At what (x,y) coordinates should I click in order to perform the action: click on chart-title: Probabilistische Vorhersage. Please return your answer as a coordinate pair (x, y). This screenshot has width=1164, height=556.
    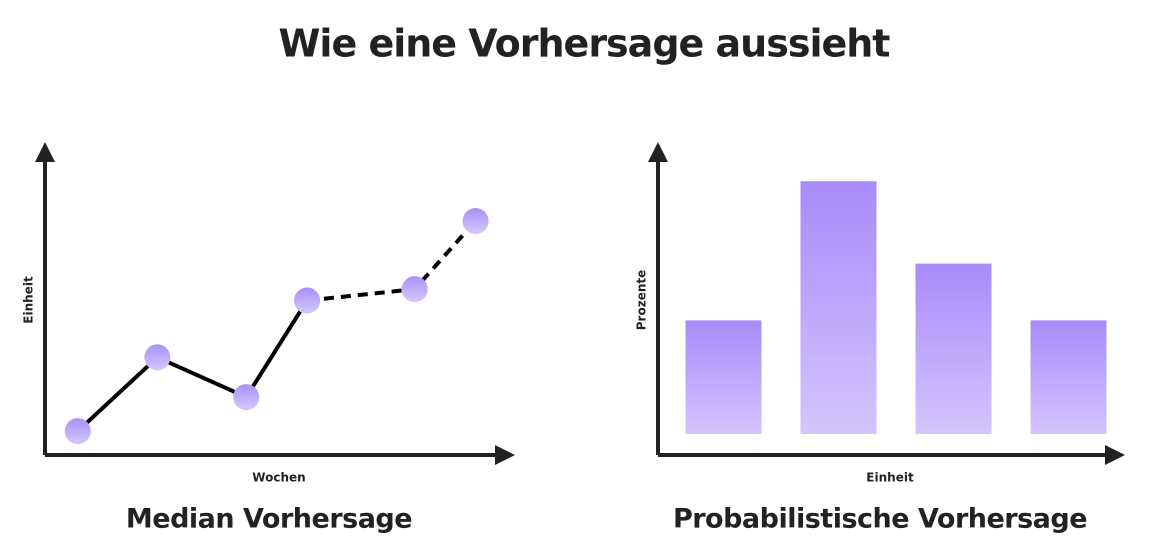
    Looking at the image, I should click on (880, 519).